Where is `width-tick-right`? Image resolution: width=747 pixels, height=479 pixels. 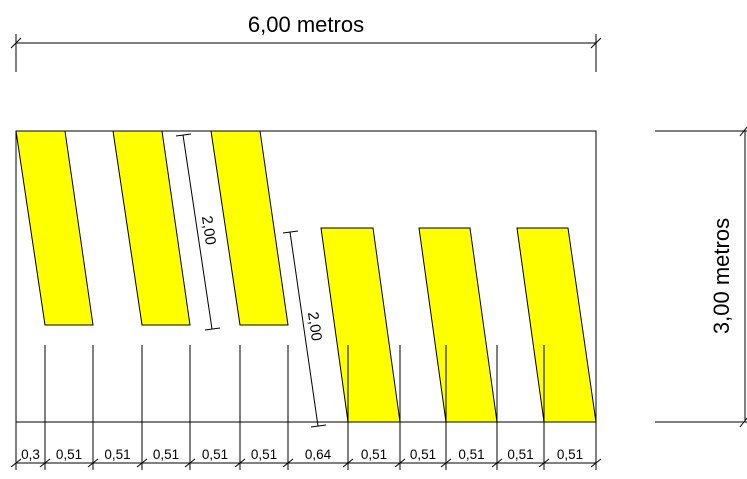 width-tick-right is located at coordinates (596, 43).